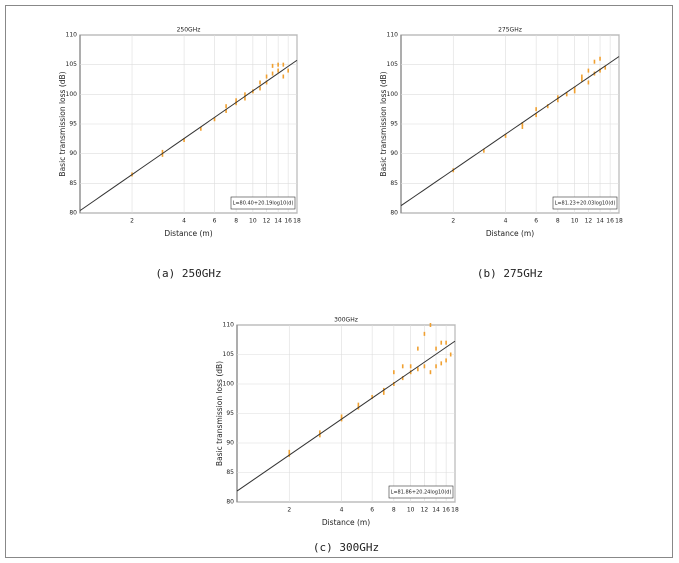 This screenshot has width=679, height=563. I want to click on legend-label: L=81.86+20.24log10(d), so click(421, 493).